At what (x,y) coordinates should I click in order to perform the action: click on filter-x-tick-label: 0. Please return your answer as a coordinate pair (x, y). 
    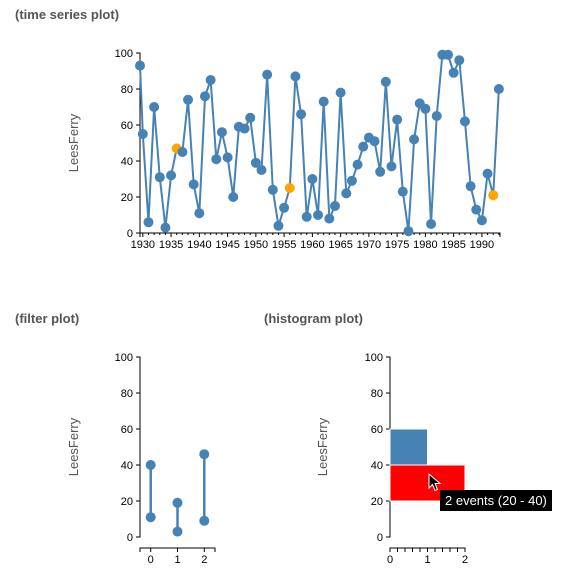
    Looking at the image, I should click on (151, 560).